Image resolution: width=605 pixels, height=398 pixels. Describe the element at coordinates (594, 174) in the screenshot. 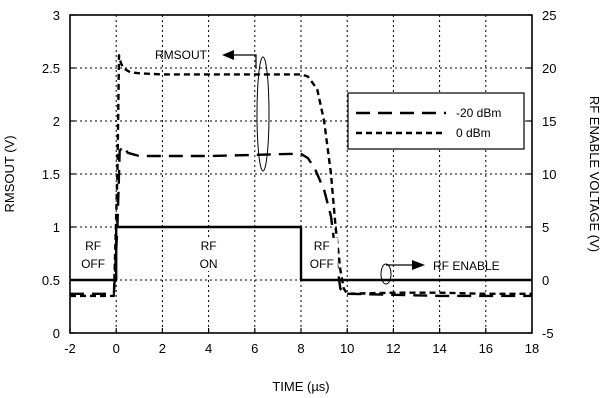

I see `y-axis-right-label: RF ENABLE VOLTAGE (V)` at that location.